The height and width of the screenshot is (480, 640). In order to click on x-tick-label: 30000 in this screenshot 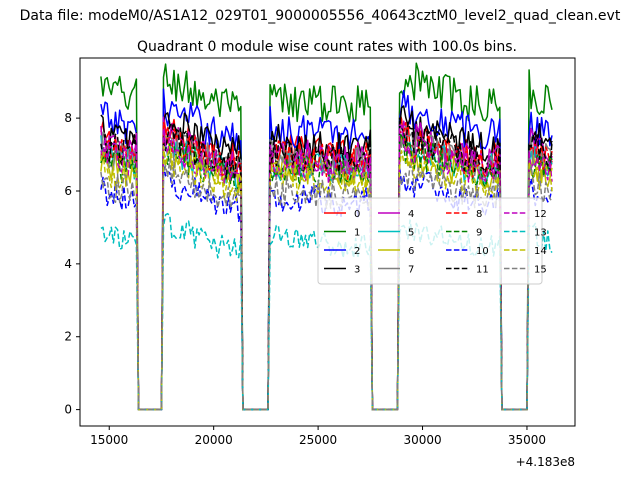, I will do `click(422, 440)`.